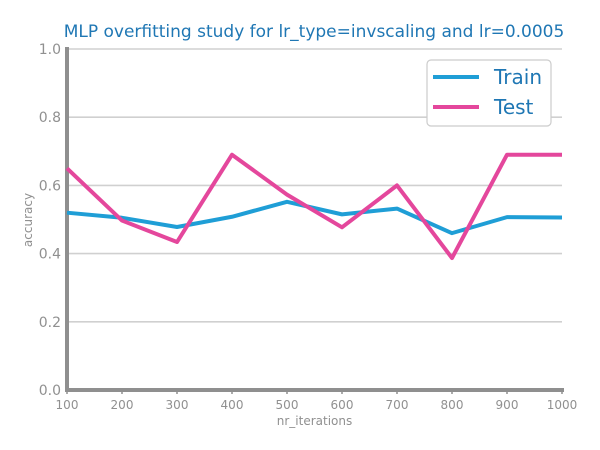 This screenshot has height=450, width=600. What do you see at coordinates (50, 255) in the screenshot?
I see `y-tick-label-2: 0.4` at bounding box center [50, 255].